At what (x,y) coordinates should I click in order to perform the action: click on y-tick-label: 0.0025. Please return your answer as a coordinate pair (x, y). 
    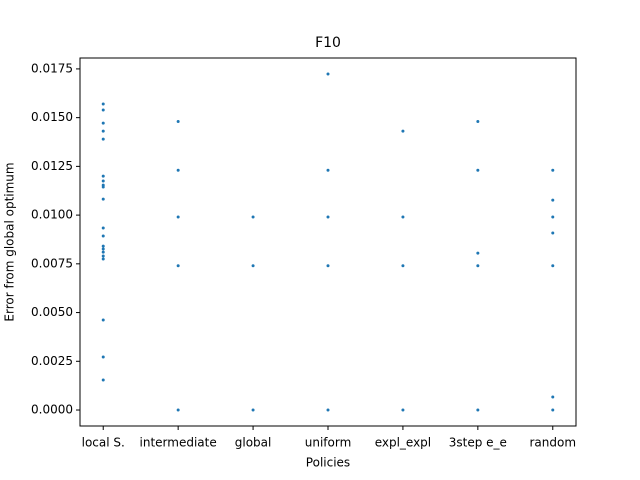
    Looking at the image, I should click on (52, 361).